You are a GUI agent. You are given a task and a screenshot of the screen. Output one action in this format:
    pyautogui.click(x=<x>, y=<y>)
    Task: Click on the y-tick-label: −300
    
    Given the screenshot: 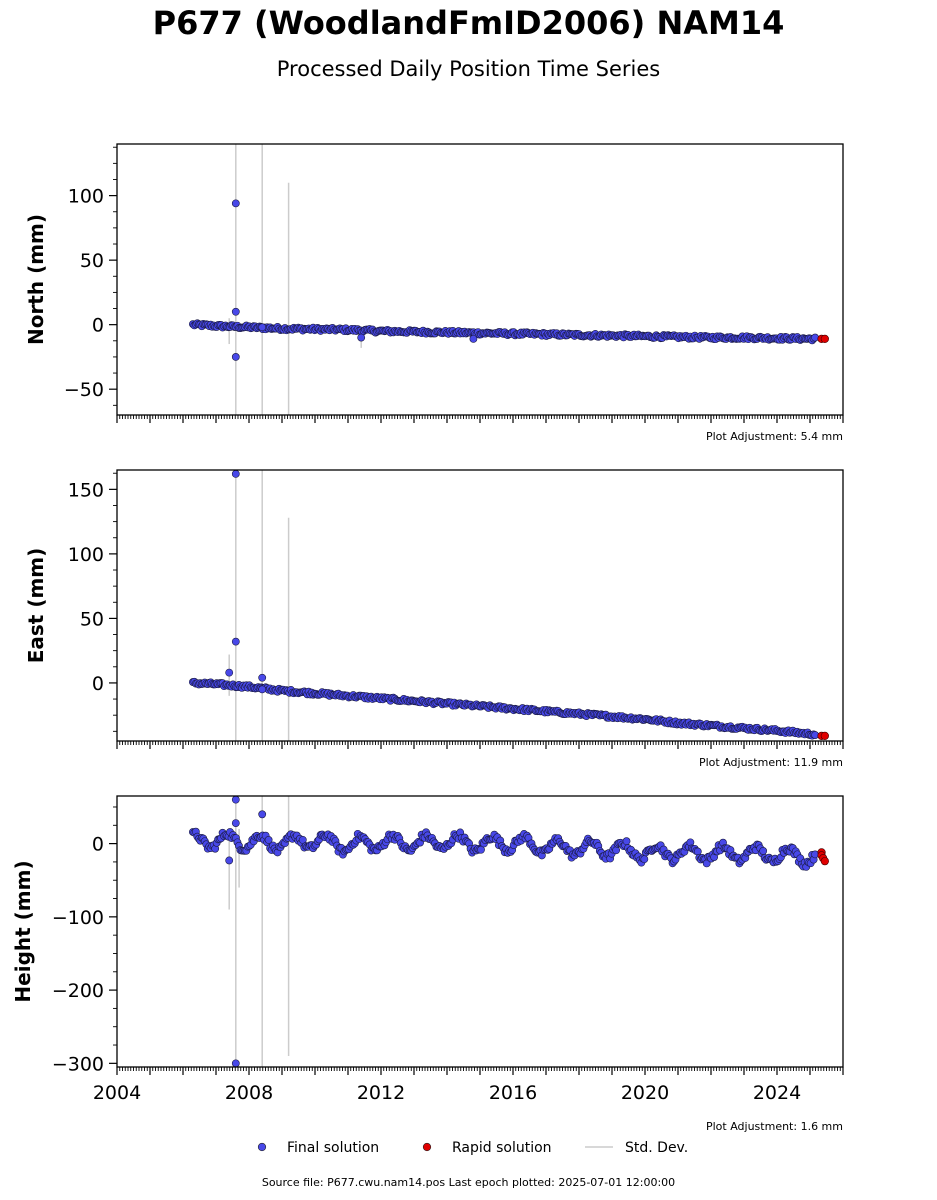 What is the action you would take?
    pyautogui.click(x=78, y=1064)
    